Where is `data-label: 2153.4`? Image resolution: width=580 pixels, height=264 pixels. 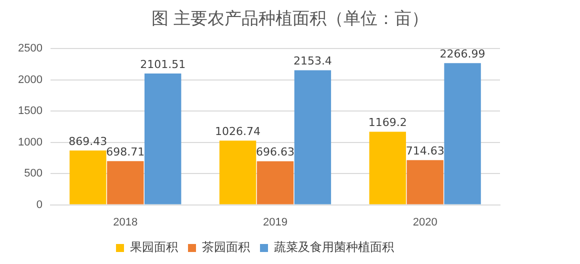
data-label: 2153.4 is located at coordinates (312, 61).